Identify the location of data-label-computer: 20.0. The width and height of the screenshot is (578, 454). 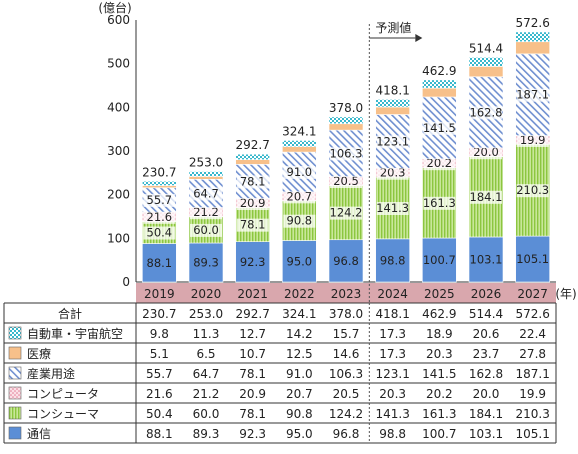
(486, 152).